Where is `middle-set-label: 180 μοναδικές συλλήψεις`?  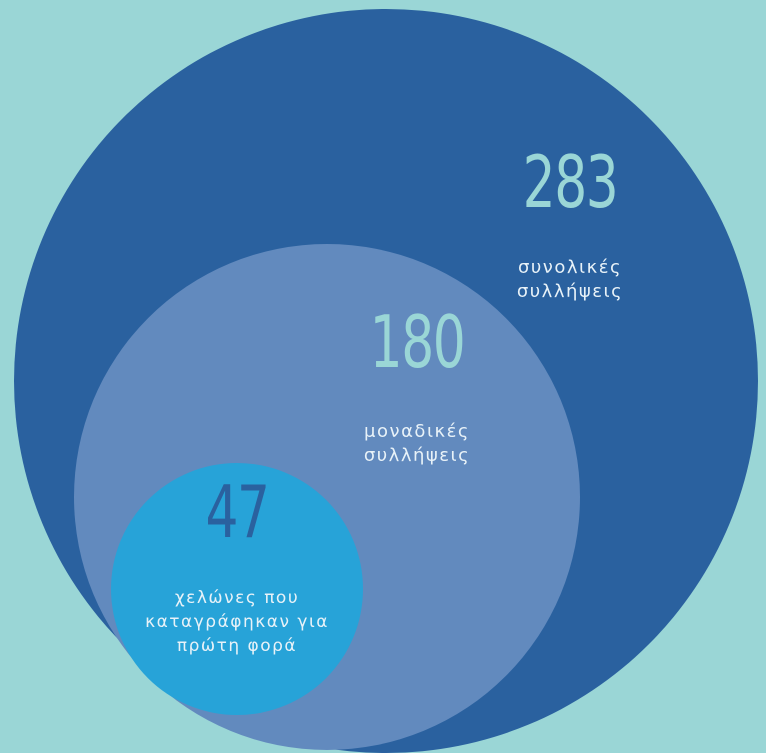
middle-set-label: 180 μοναδικές συλλήψεις is located at coordinates (417, 379).